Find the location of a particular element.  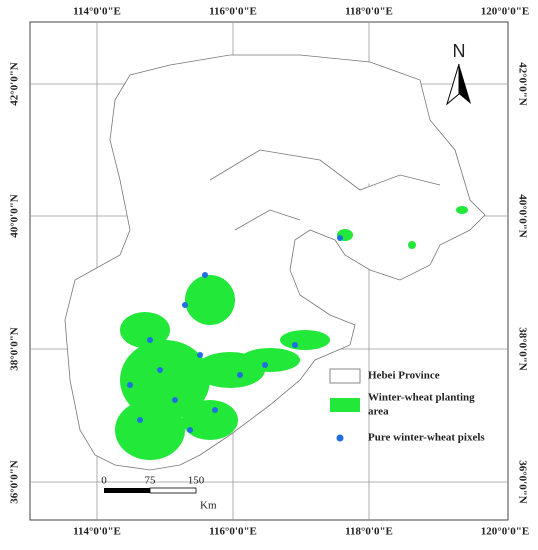

scale-bar: 0 75 150 Km is located at coordinates (159, 493).